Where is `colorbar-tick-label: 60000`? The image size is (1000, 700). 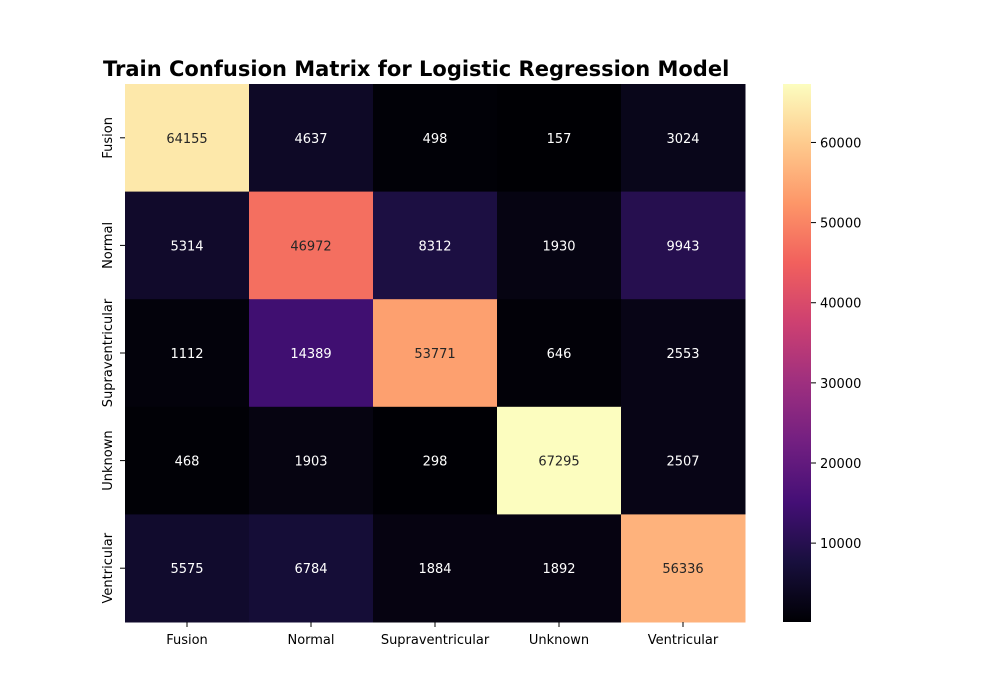
colorbar-tick-label: 60000 is located at coordinates (840, 143).